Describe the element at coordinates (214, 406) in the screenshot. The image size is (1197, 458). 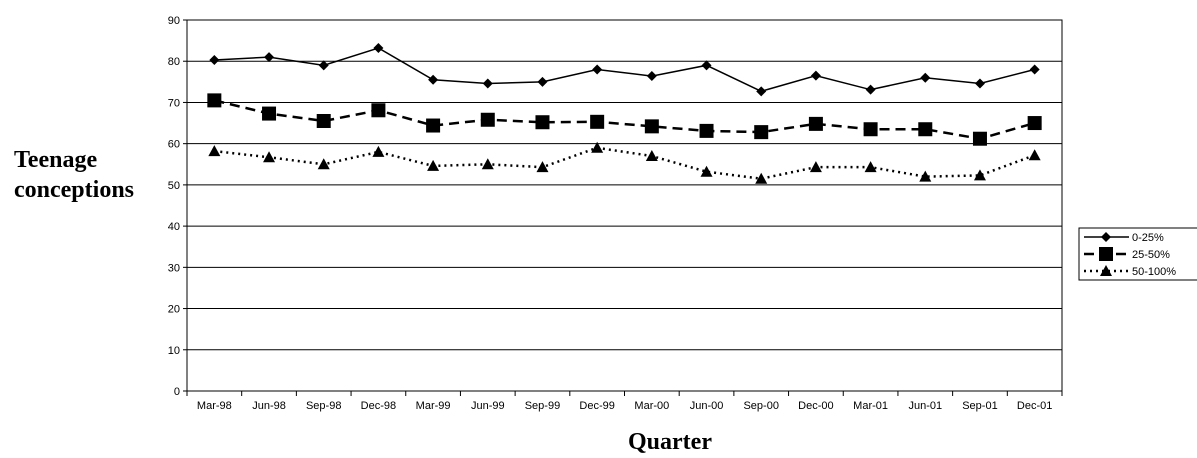
I see `x-tick-label: Mar-98` at that location.